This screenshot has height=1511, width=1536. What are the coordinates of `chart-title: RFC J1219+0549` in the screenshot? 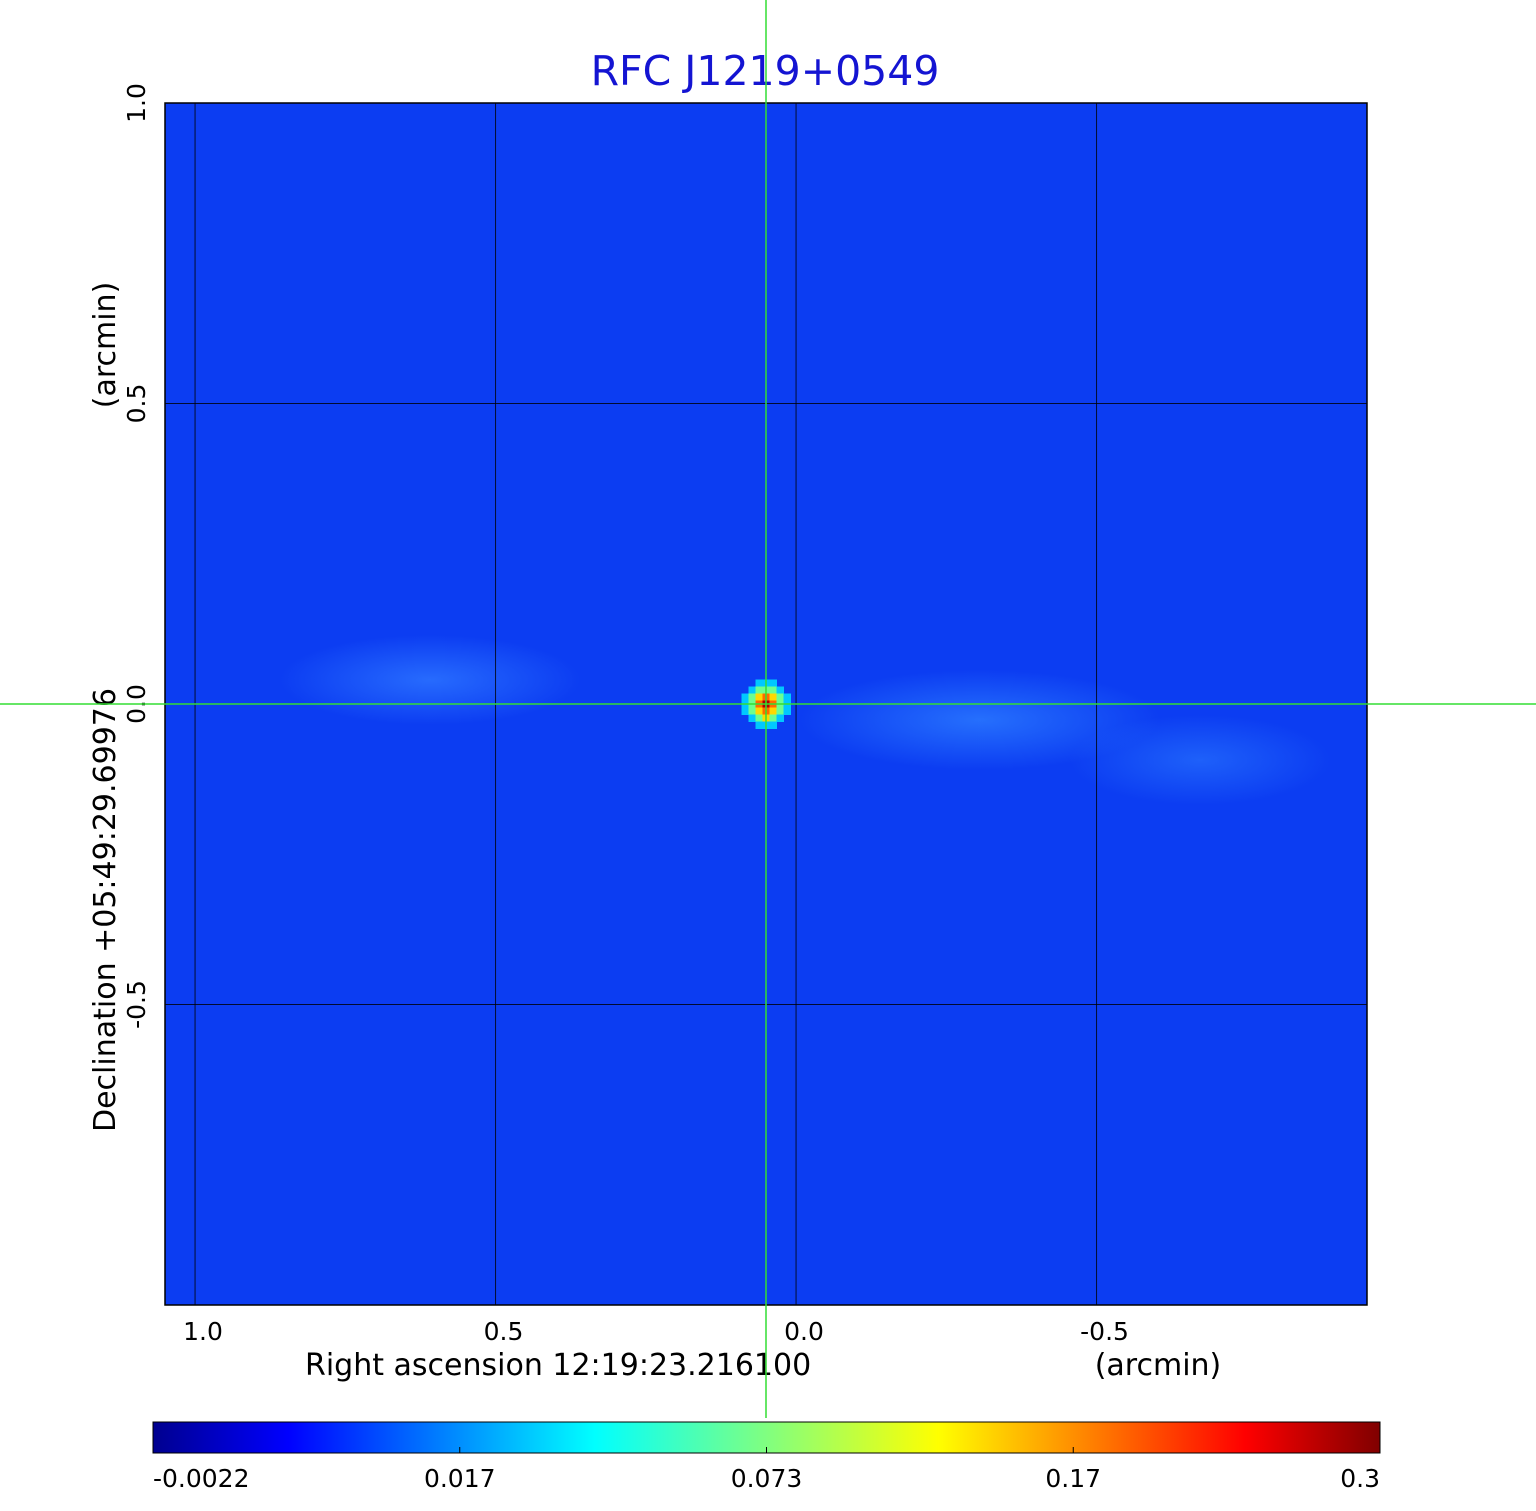 It's located at (765, 71).